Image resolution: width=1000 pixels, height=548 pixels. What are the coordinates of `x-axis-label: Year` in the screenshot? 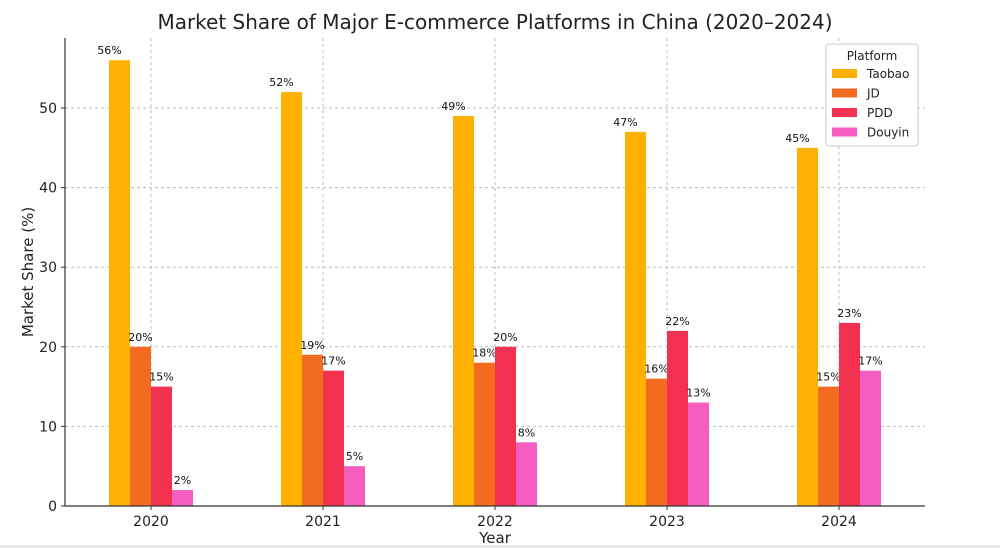 It's located at (495, 538).